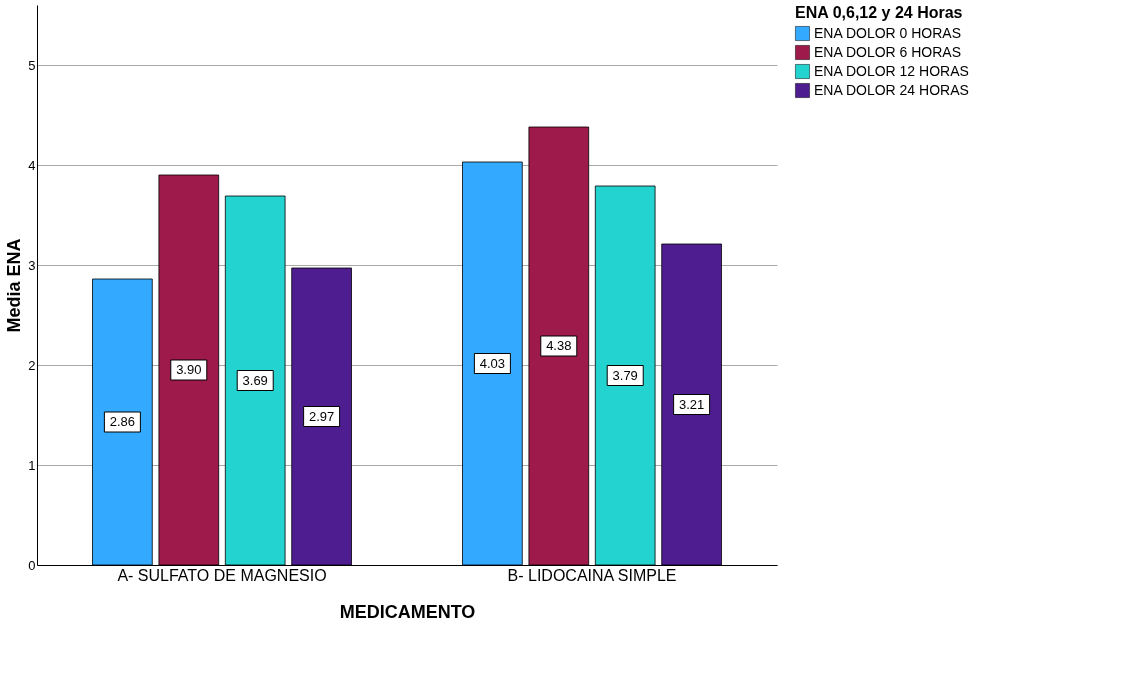  What do you see at coordinates (32, 565) in the screenshot?
I see `y-tick-label: 0` at bounding box center [32, 565].